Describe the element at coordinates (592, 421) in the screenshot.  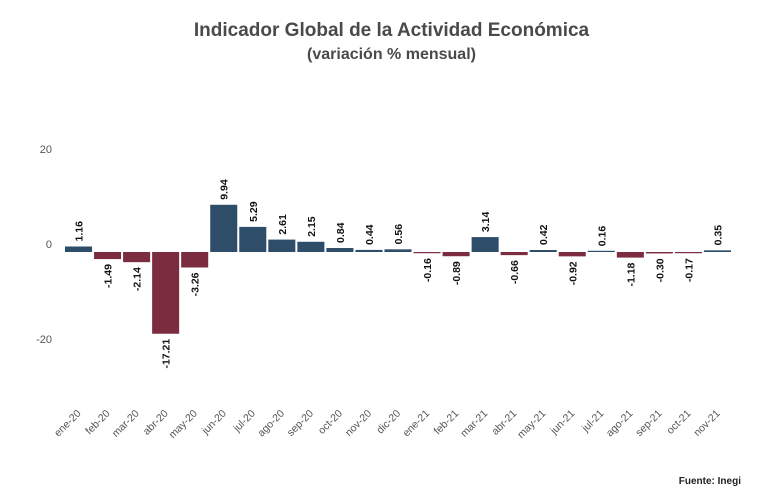
I see `x-tick-label: jul-21` at that location.